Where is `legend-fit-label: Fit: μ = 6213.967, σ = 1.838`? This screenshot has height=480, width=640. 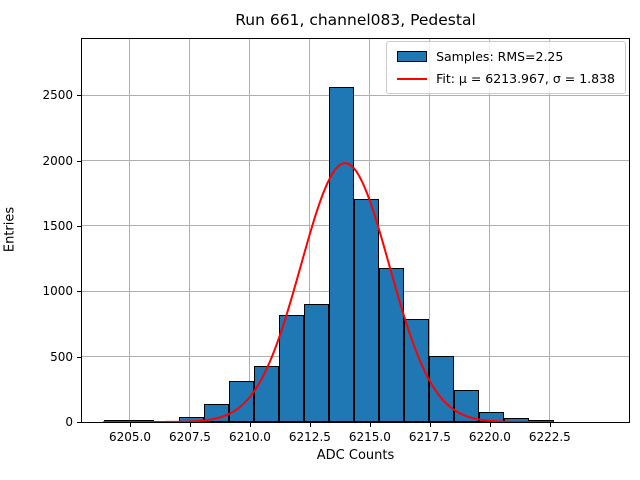 legend-fit-label: Fit: μ = 6213.967, σ = 1.838 is located at coordinates (525, 78).